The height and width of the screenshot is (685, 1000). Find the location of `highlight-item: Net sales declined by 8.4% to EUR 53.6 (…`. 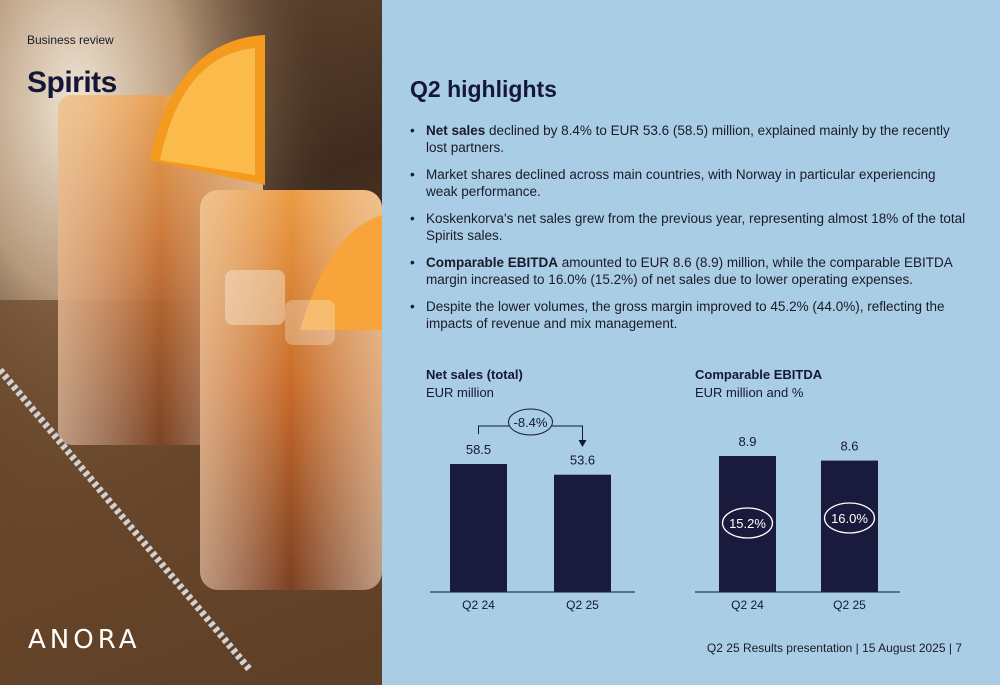

highlight-item: Net sales declined by 8.4% to EUR 53.6 (… is located at coordinates (690, 139).